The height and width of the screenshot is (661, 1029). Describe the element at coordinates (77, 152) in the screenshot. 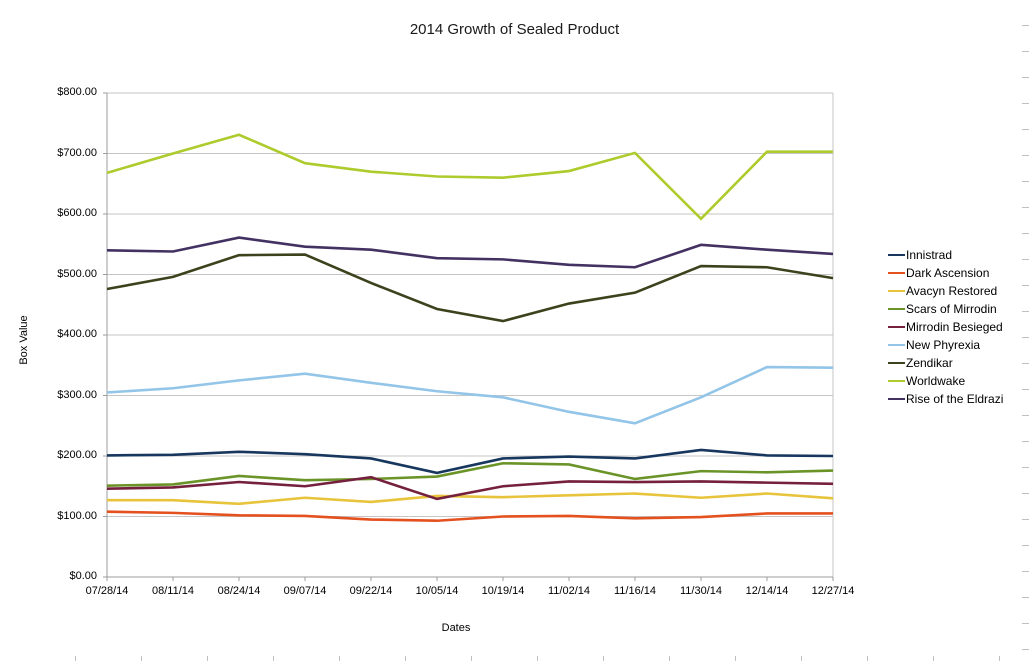

I see `y-tick-label: $700.00` at that location.